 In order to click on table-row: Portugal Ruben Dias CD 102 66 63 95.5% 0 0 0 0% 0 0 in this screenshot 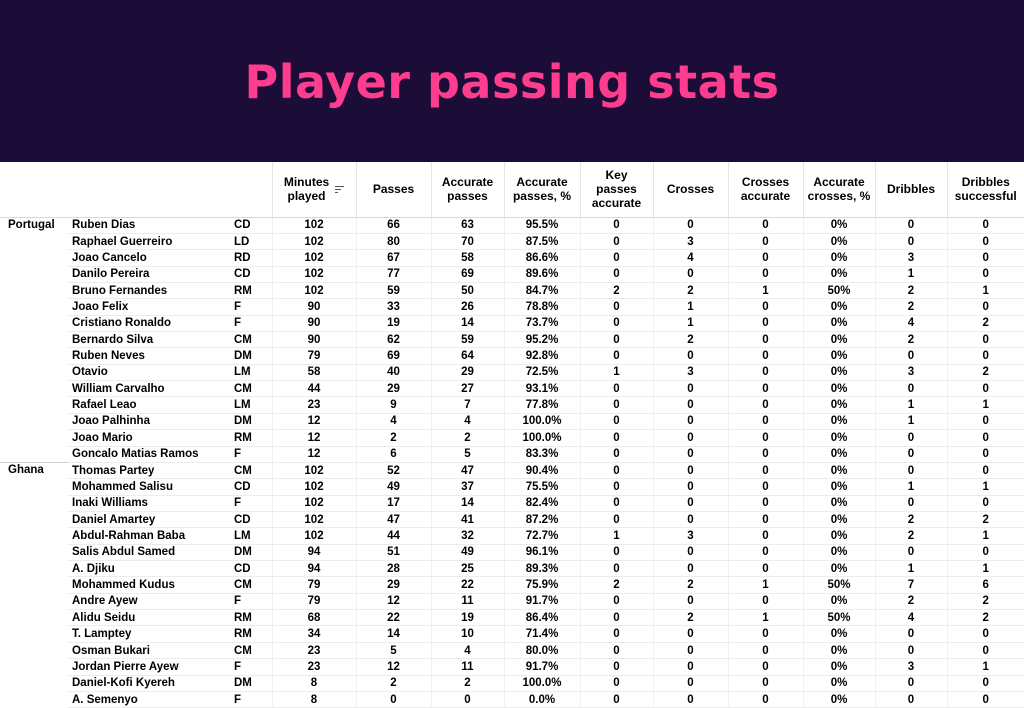, I will do `click(512, 225)`.